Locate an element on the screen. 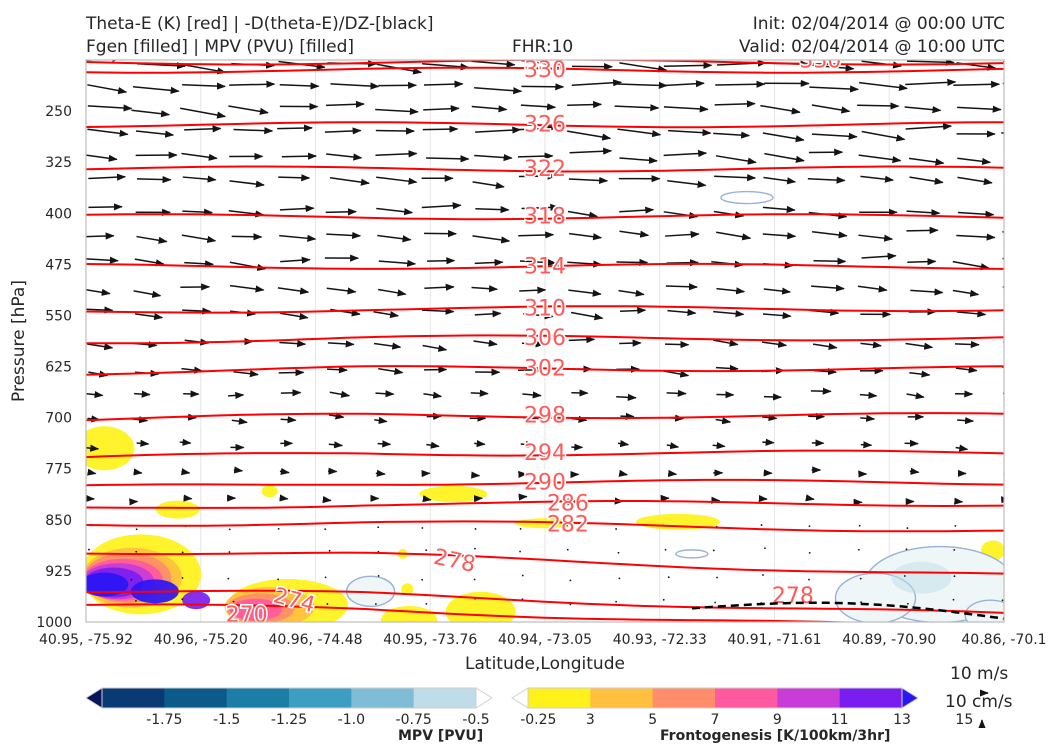 The height and width of the screenshot is (750, 1050). x-tick-label: 40.95, -73.76 is located at coordinates (430, 640).